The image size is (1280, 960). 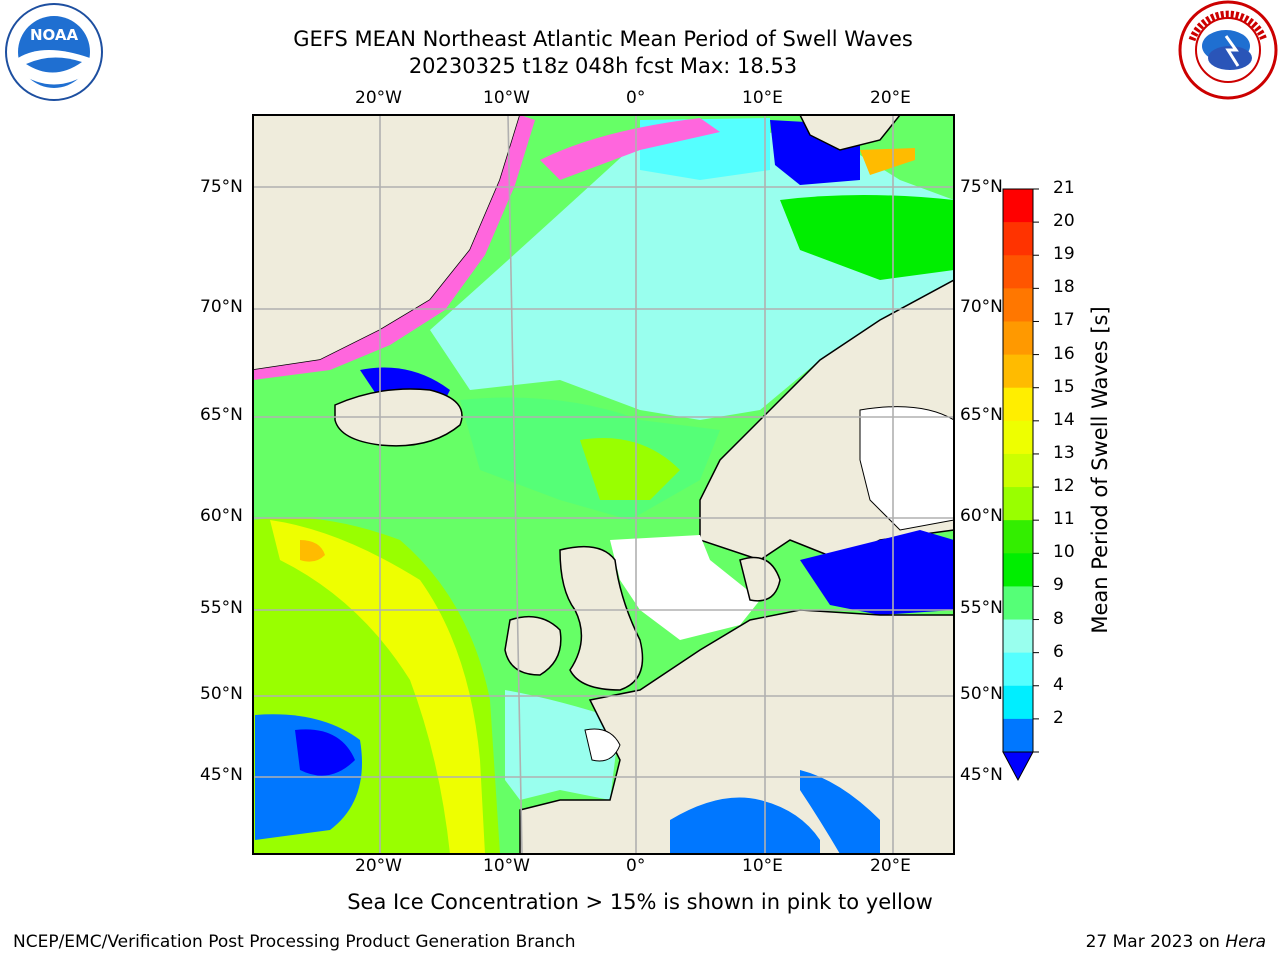 I want to click on lat-tick-left: 50°N, so click(x=221, y=694).